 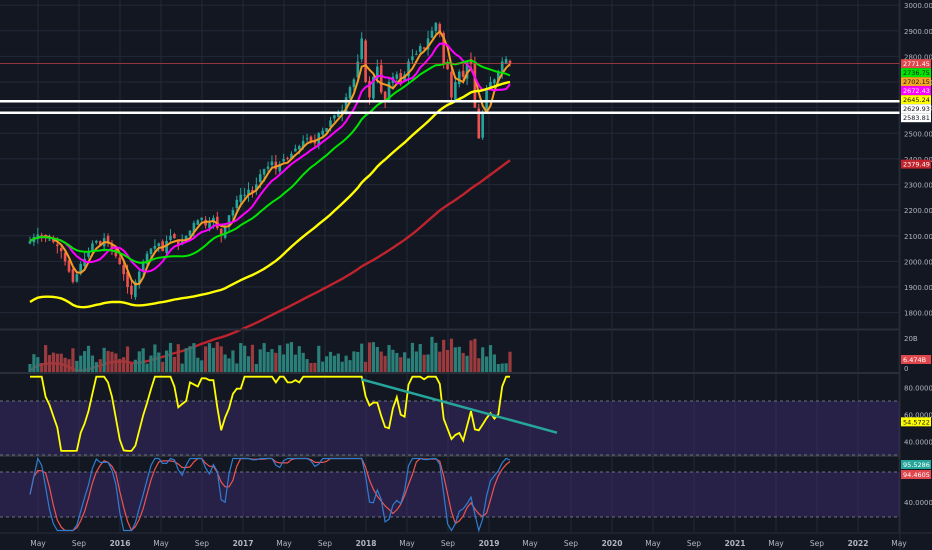 What do you see at coordinates (270, 354) in the screenshot?
I see `volume-bars` at bounding box center [270, 354].